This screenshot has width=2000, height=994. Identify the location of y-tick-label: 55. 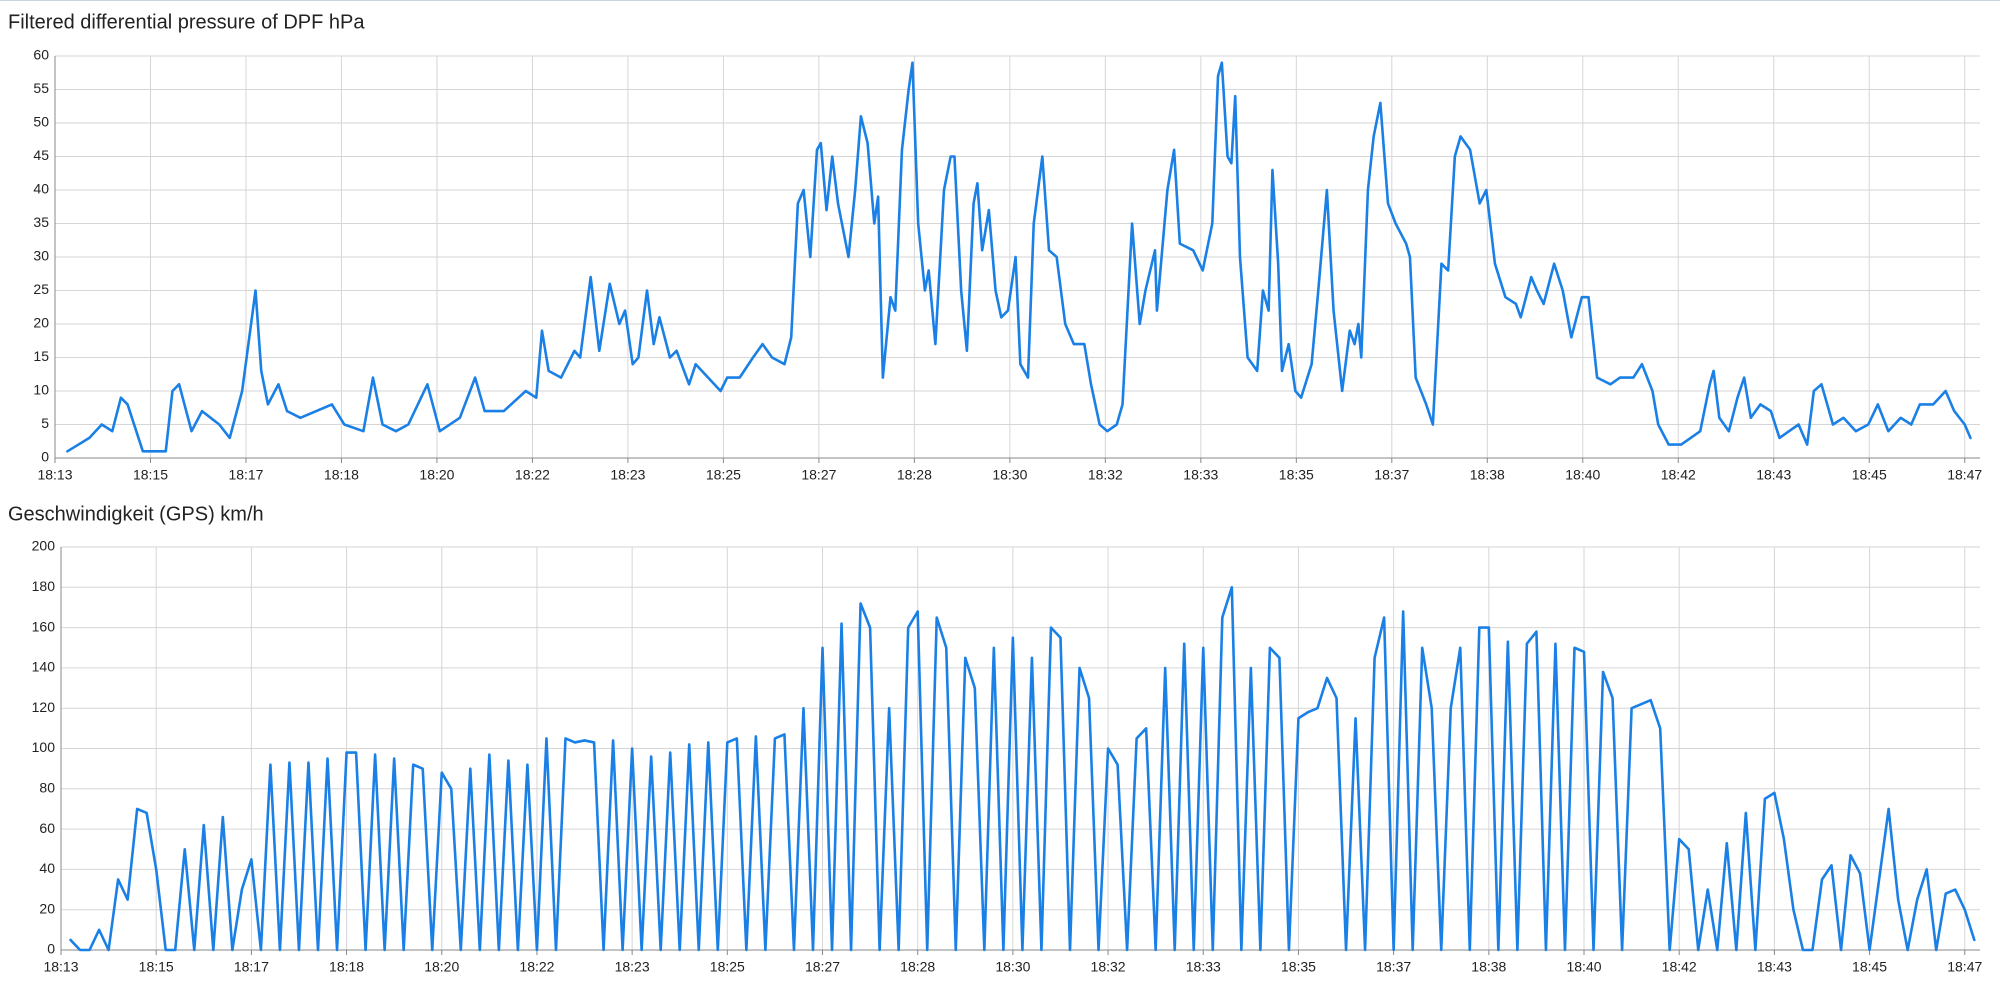
(41, 88).